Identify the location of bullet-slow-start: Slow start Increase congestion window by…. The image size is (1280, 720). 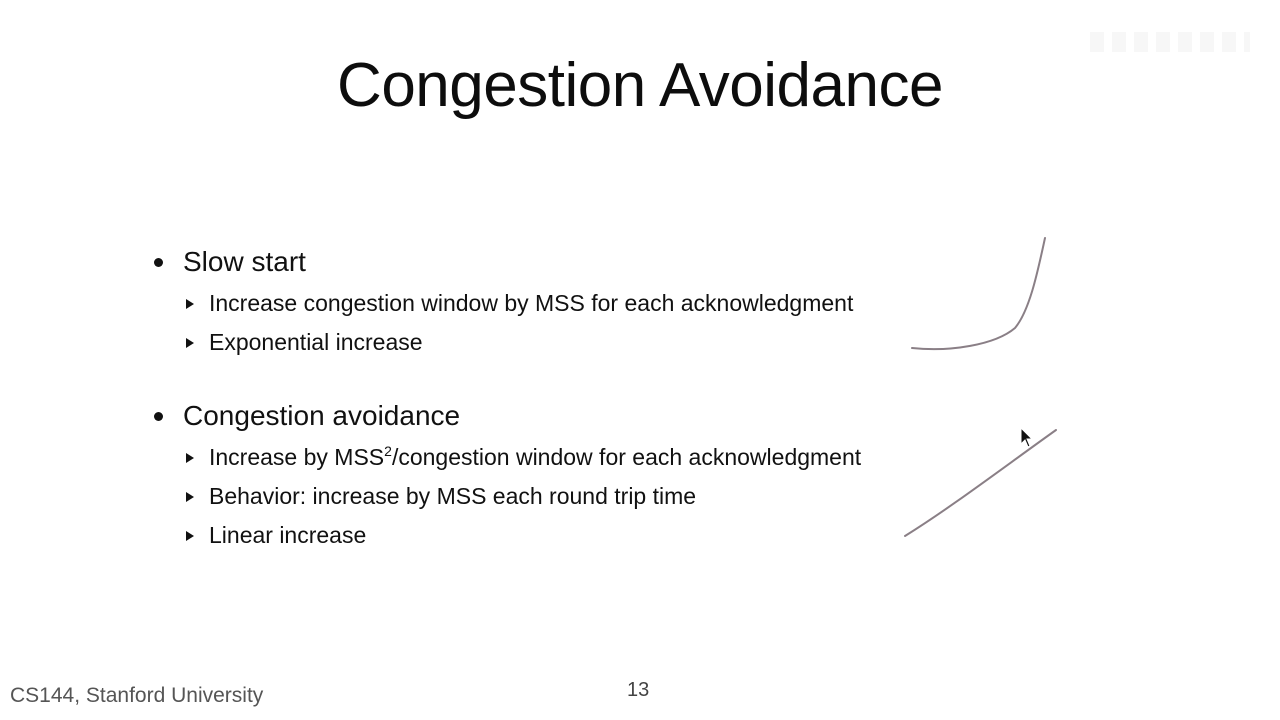
(590, 301).